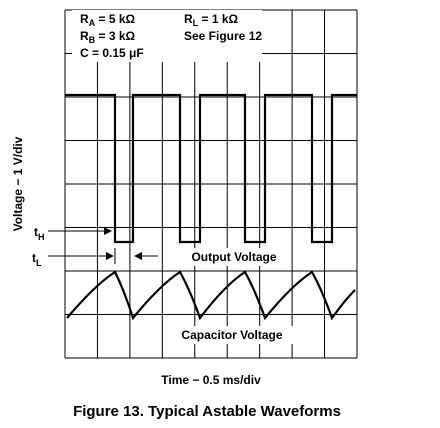 Image resolution: width=440 pixels, height=428 pixels. I want to click on output-label: Output Voltage, so click(233, 257).